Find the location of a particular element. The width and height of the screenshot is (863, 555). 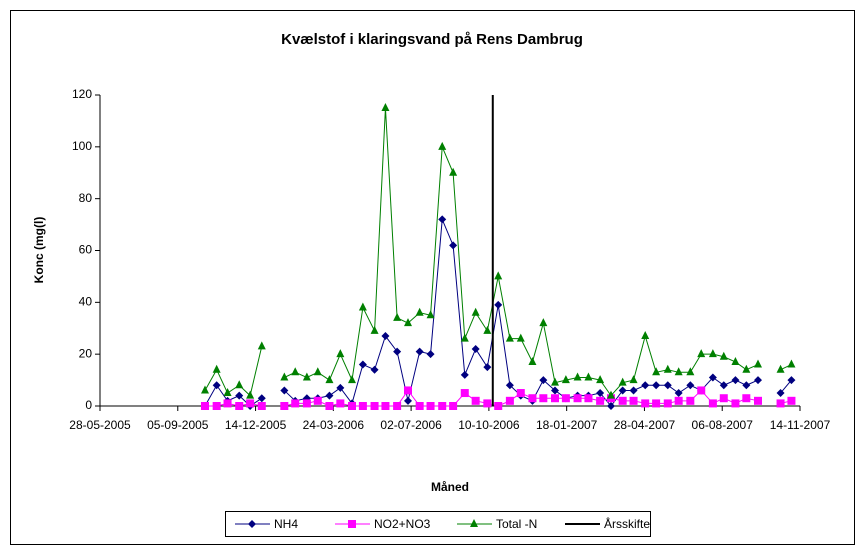

legend-label: Årsskifte is located at coordinates (627, 523).